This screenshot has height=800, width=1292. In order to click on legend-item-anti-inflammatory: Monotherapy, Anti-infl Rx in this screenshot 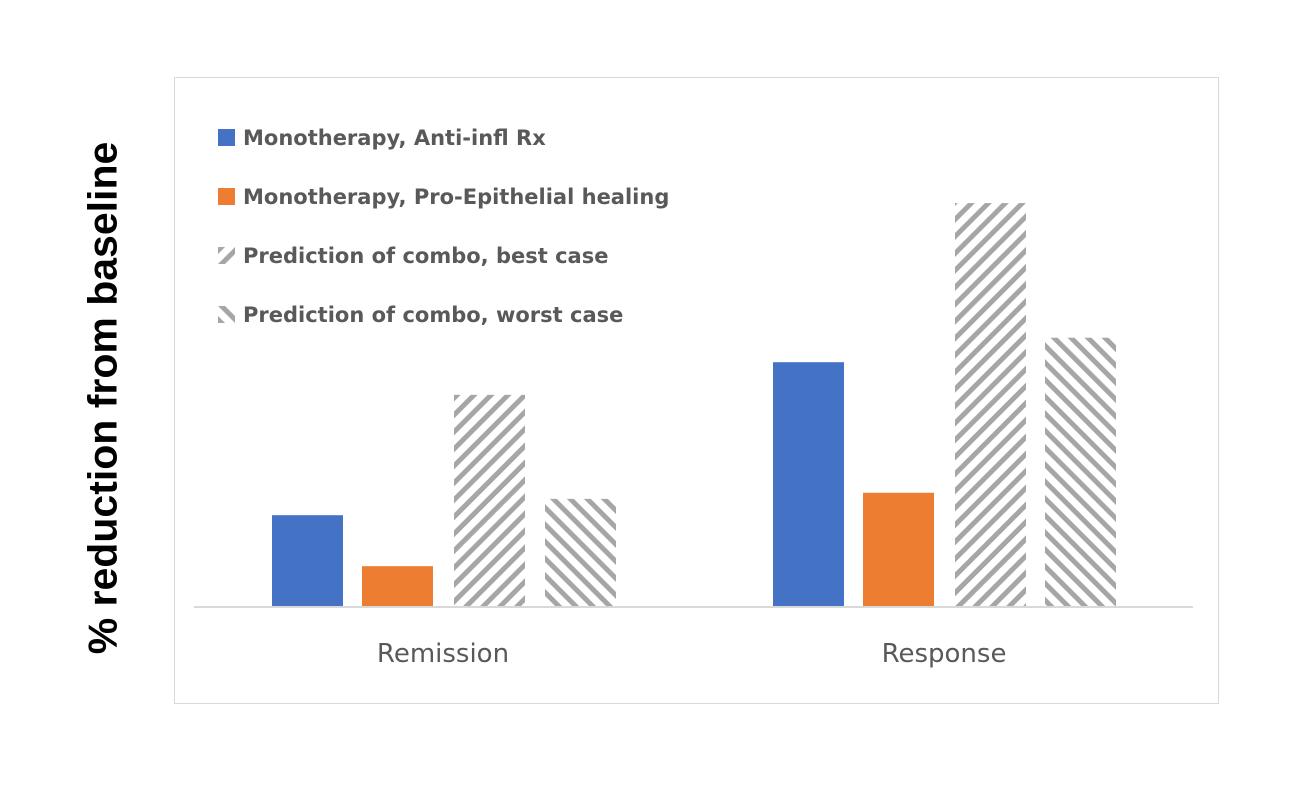, I will do `click(443, 137)`.